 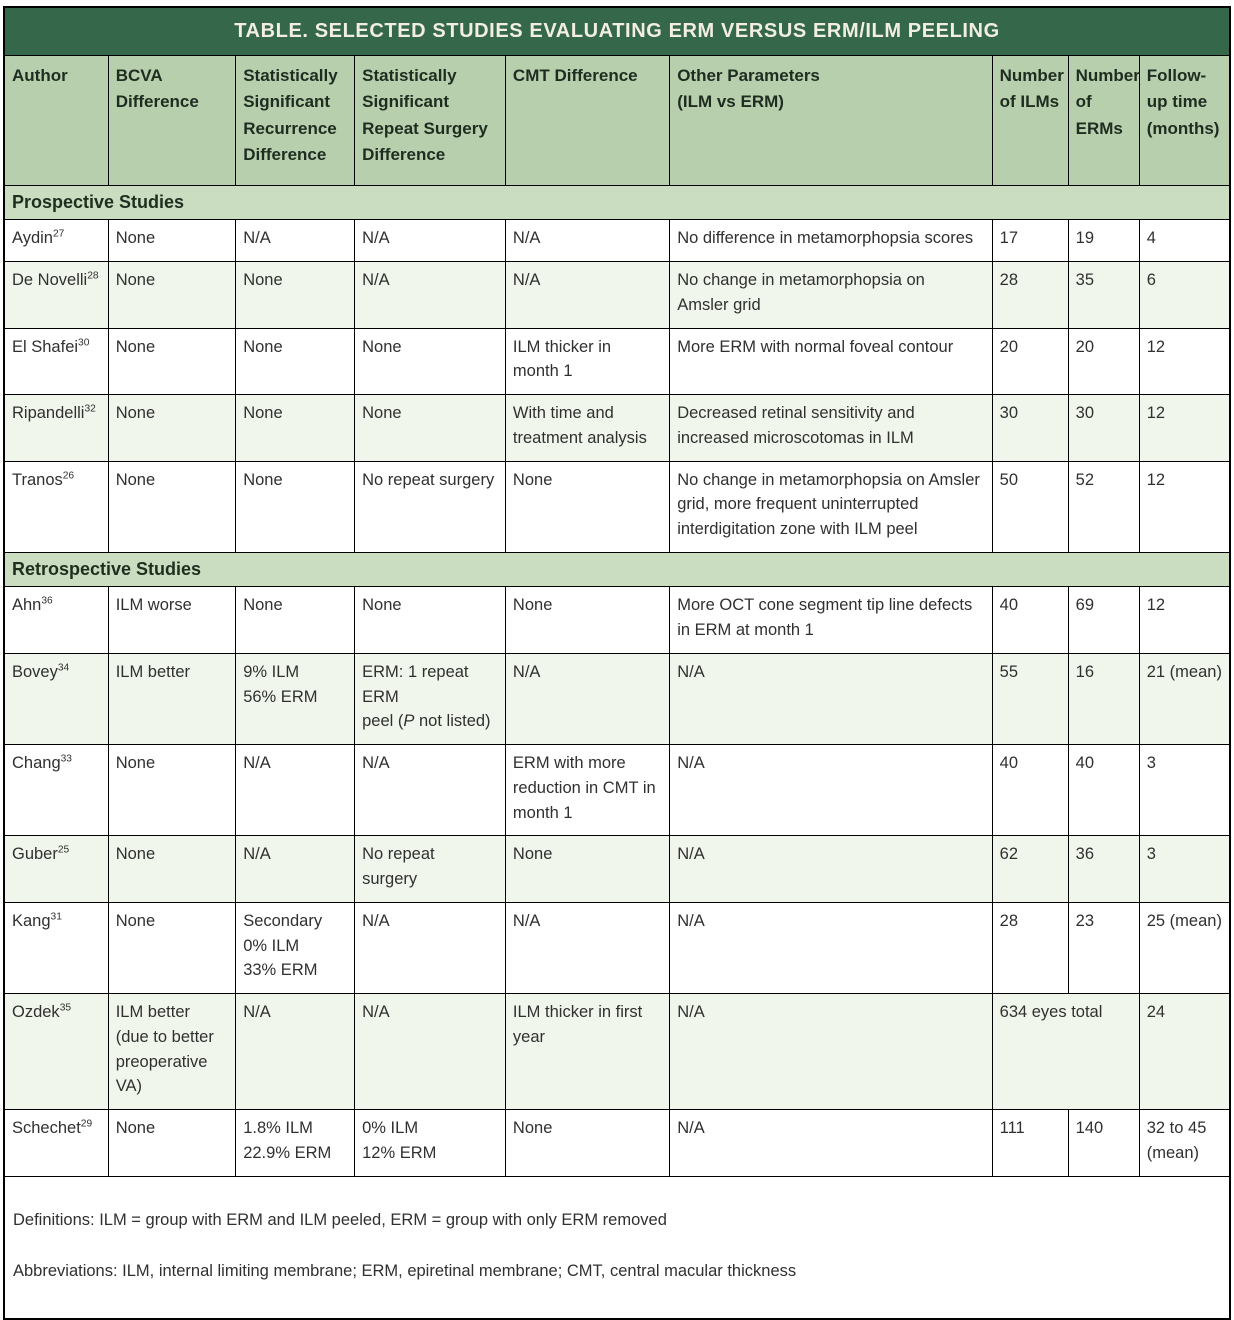 What do you see at coordinates (587, 1052) in the screenshot?
I see `table-cell: ILM thicker in first year` at bounding box center [587, 1052].